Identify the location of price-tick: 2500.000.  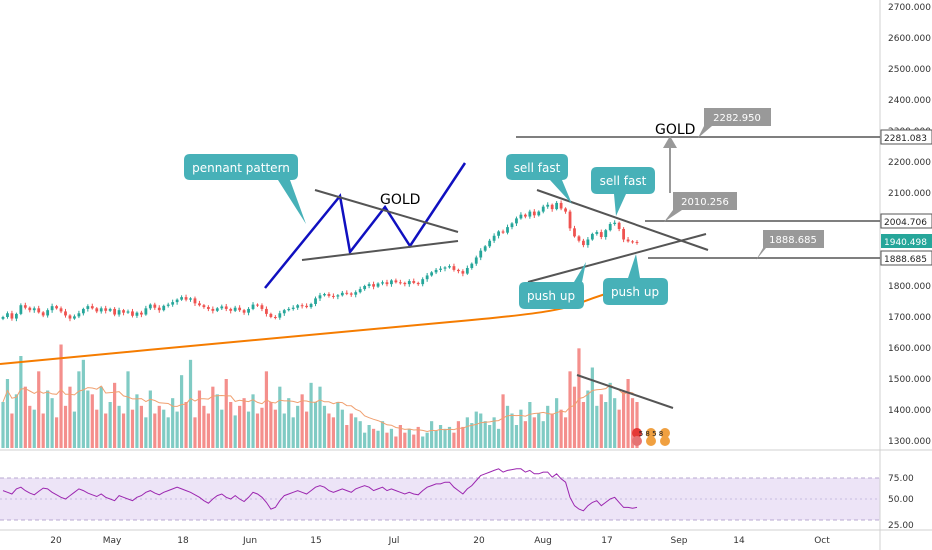
(909, 70).